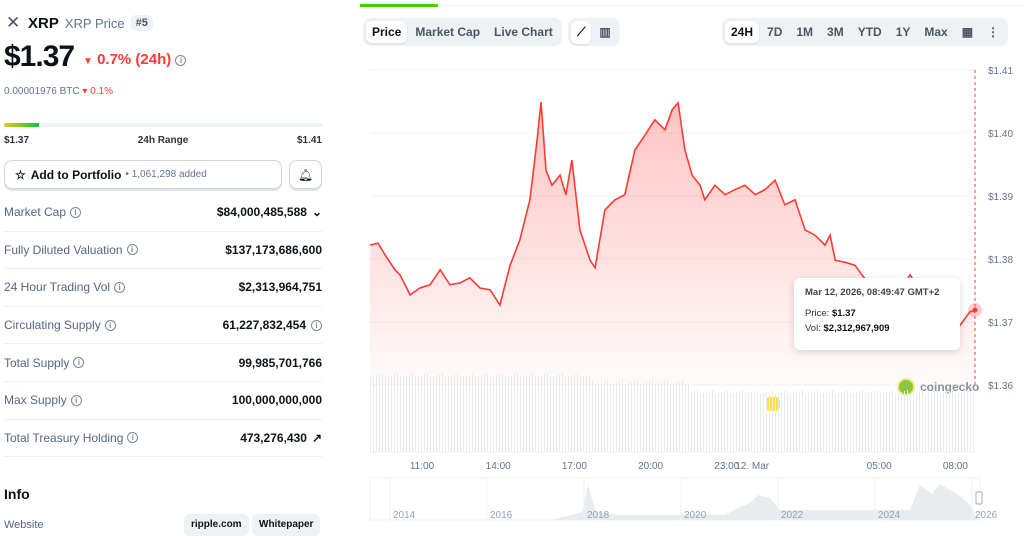 Image resolution: width=1024 pixels, height=536 pixels. What do you see at coordinates (143, 174) in the screenshot?
I see `add-to-portfolio-button: ☆Add to Portfolio• 1,061,298 added` at bounding box center [143, 174].